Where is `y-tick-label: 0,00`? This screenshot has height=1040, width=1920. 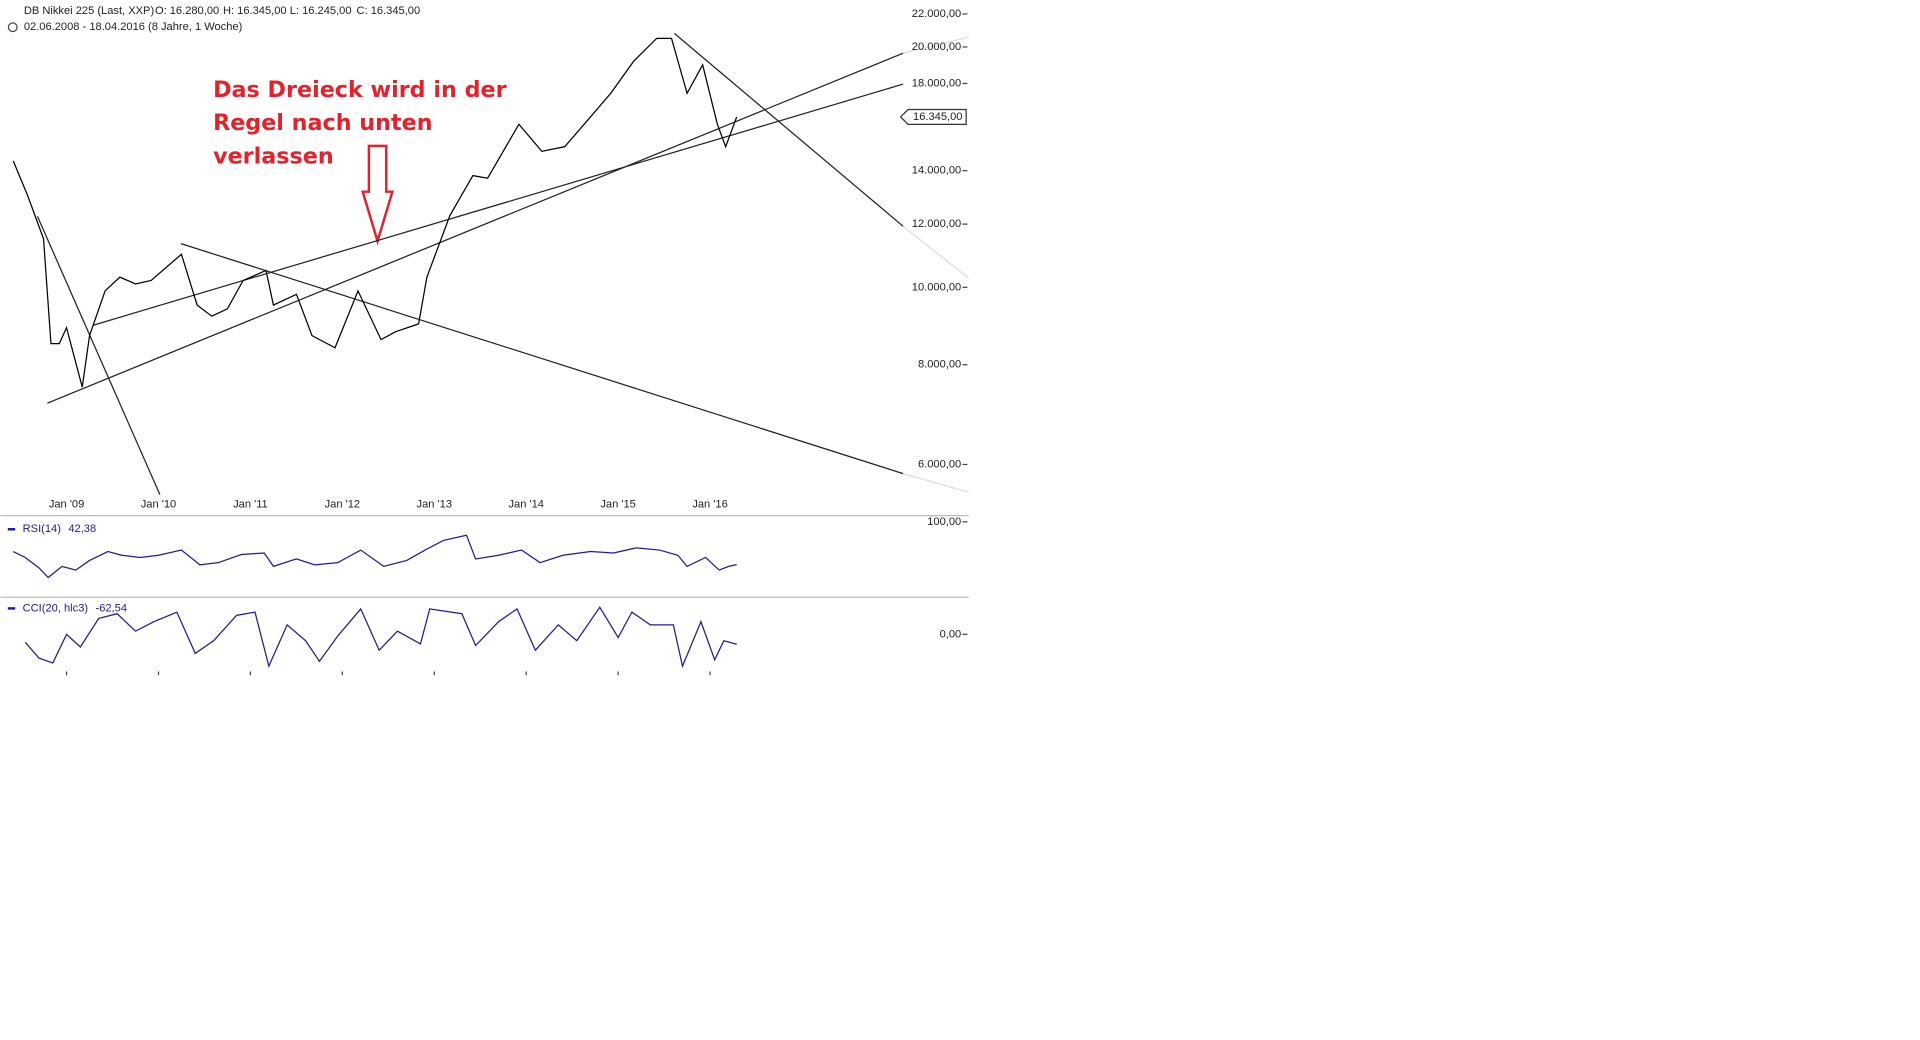 y-tick-label: 0,00 is located at coordinates (951, 634).